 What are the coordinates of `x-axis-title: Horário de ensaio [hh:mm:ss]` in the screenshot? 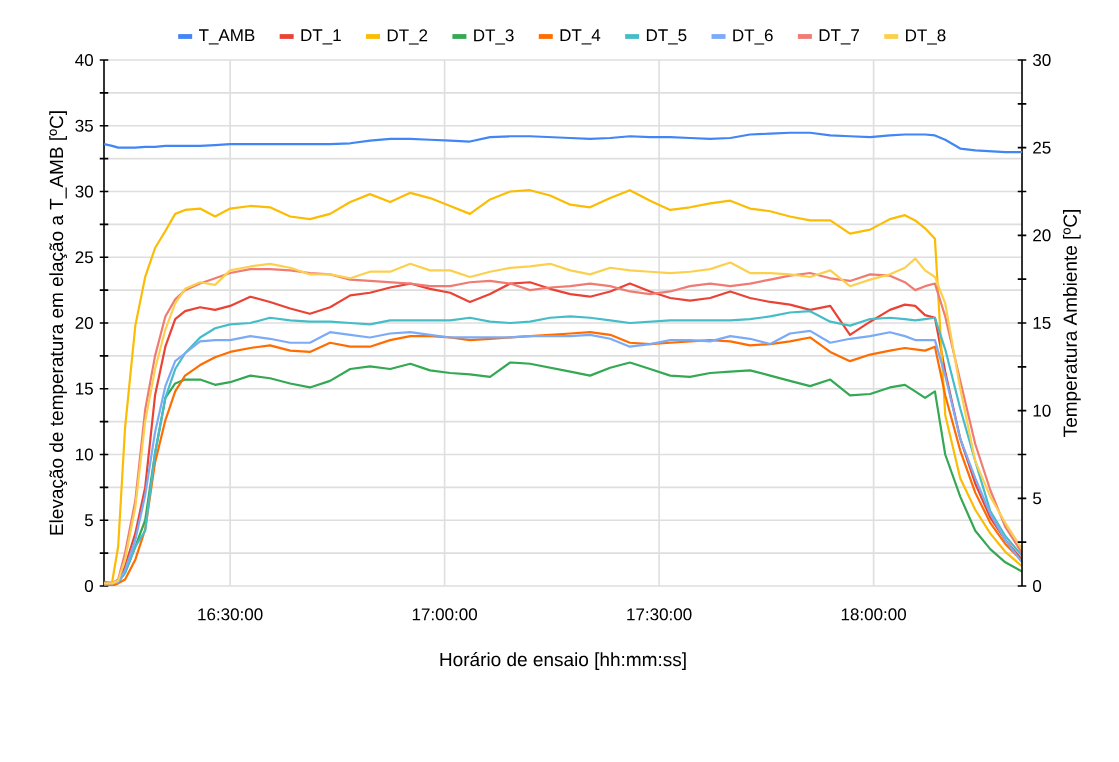 It's located at (563, 661).